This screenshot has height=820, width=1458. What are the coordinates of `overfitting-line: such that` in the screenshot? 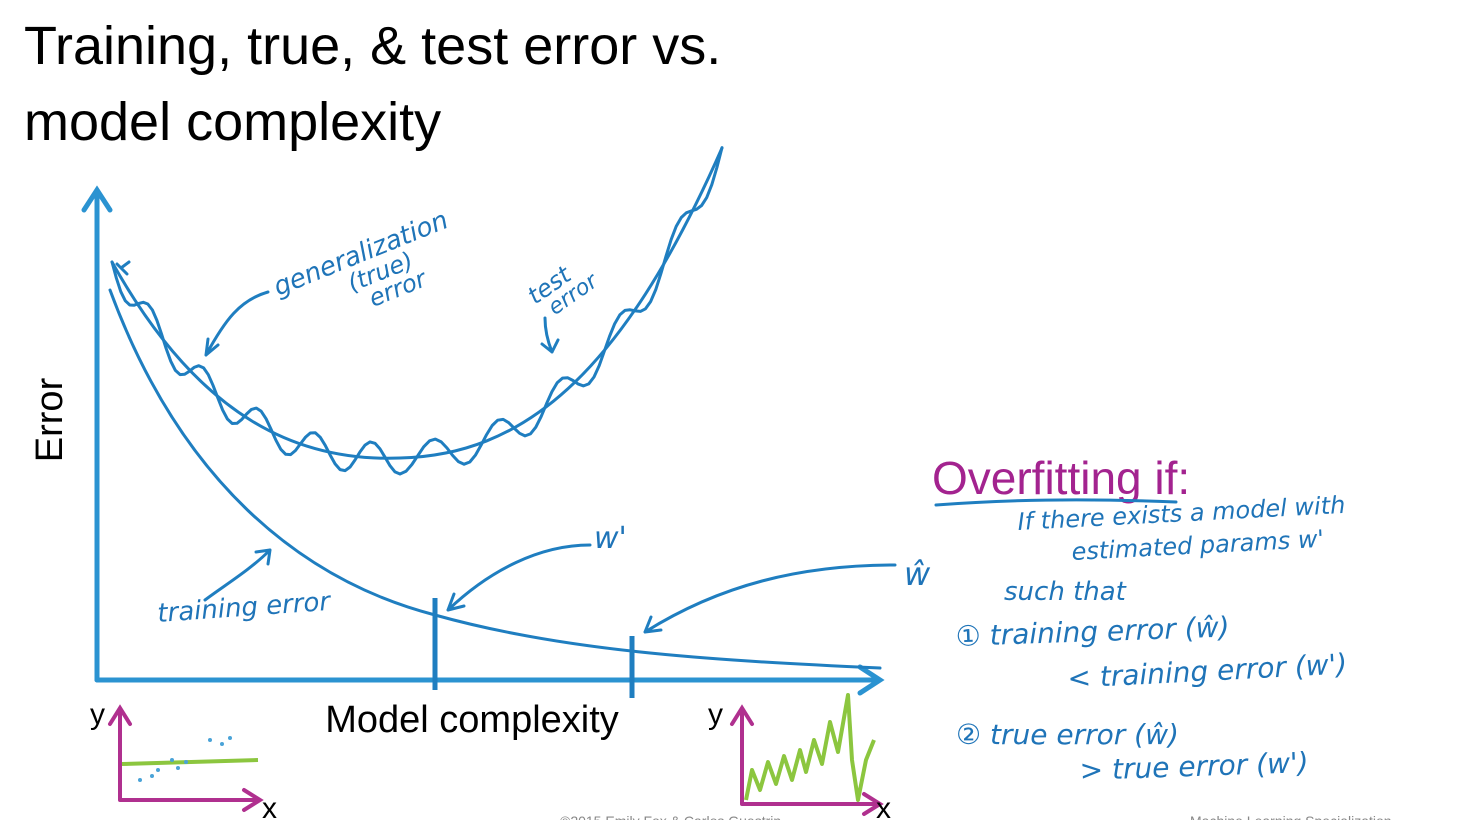 It's located at (1065, 592).